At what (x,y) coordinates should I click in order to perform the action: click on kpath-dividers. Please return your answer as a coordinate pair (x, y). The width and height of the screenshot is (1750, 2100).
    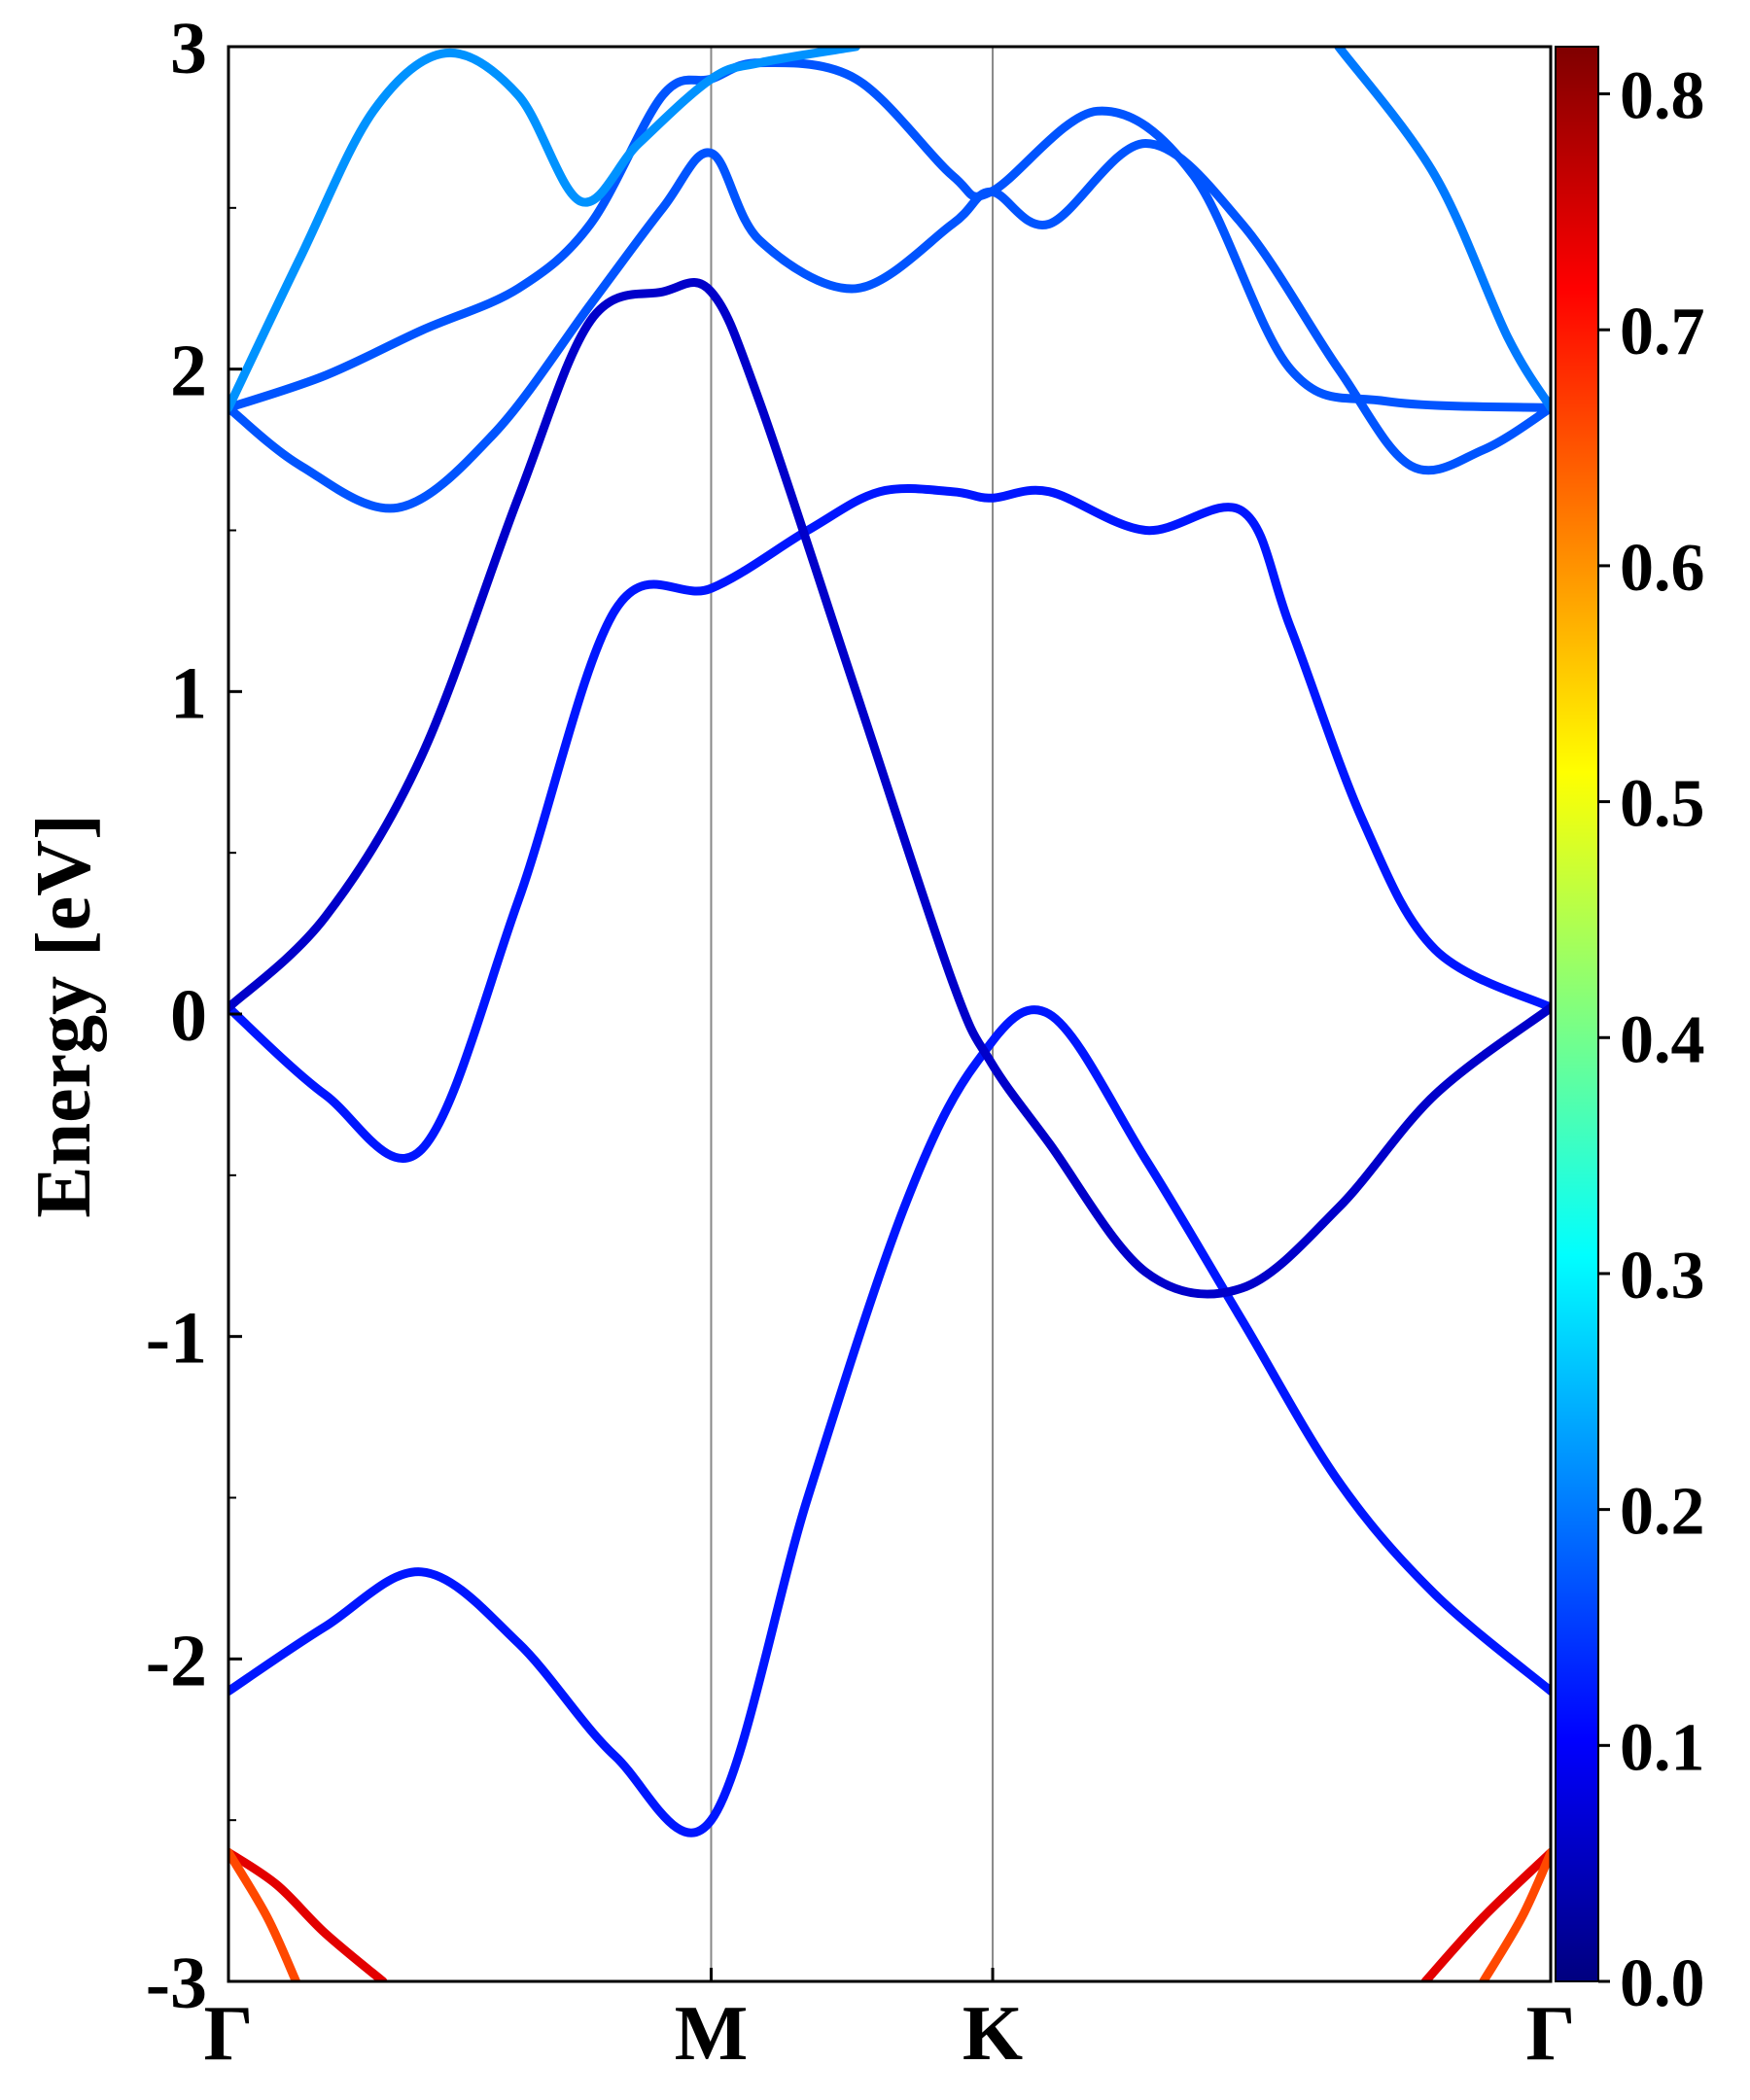
    Looking at the image, I should click on (852, 1014).